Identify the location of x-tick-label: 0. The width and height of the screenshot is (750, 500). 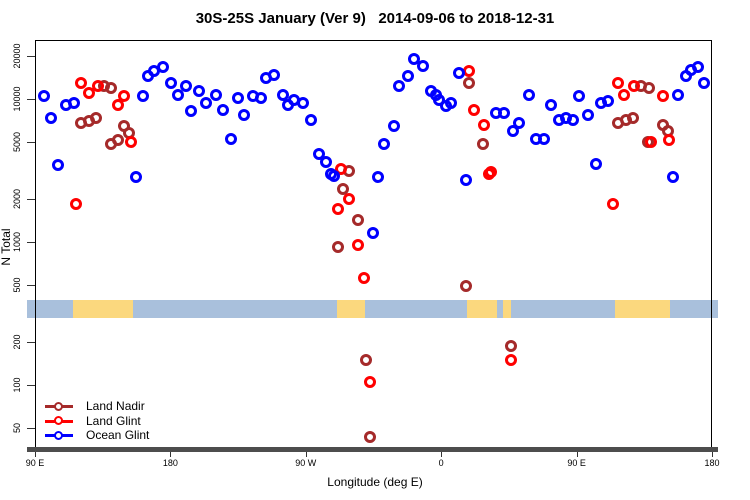
(441, 463).